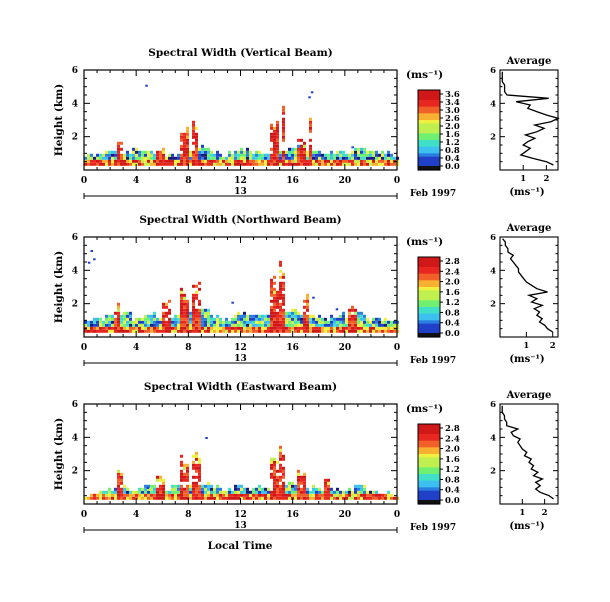 The image size is (610, 602). I want to click on x-tick-label: 12, so click(240, 515).